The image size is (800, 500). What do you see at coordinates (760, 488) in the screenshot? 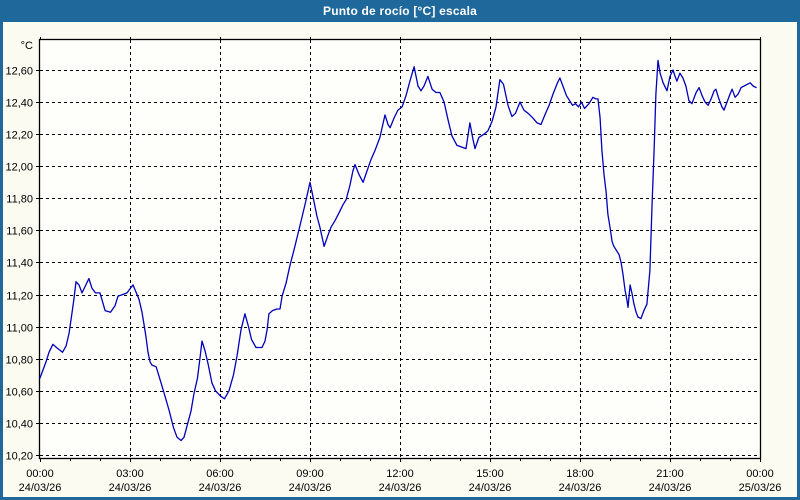
I see `x-tick-date-label: 25/03/26` at bounding box center [760, 488].